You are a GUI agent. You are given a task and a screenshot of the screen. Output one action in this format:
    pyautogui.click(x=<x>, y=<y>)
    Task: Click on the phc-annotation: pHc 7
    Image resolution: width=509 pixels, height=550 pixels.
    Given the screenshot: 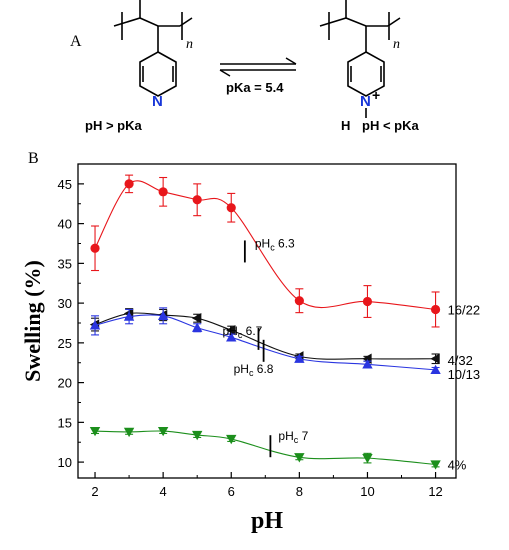 What is the action you would take?
    pyautogui.click(x=289, y=443)
    